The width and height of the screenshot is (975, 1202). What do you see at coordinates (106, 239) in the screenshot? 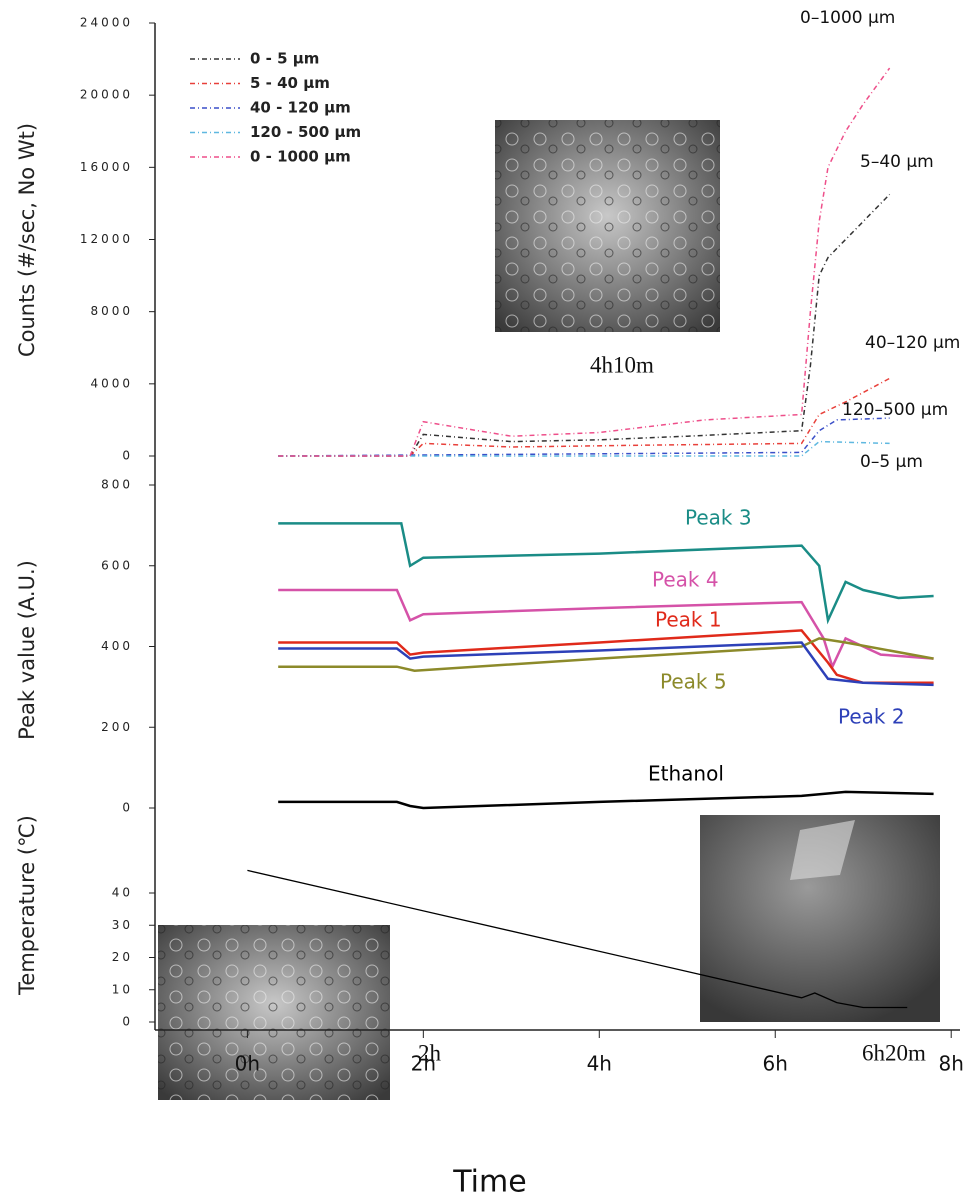
I see `y-tick-label: 12000` at bounding box center [106, 239].